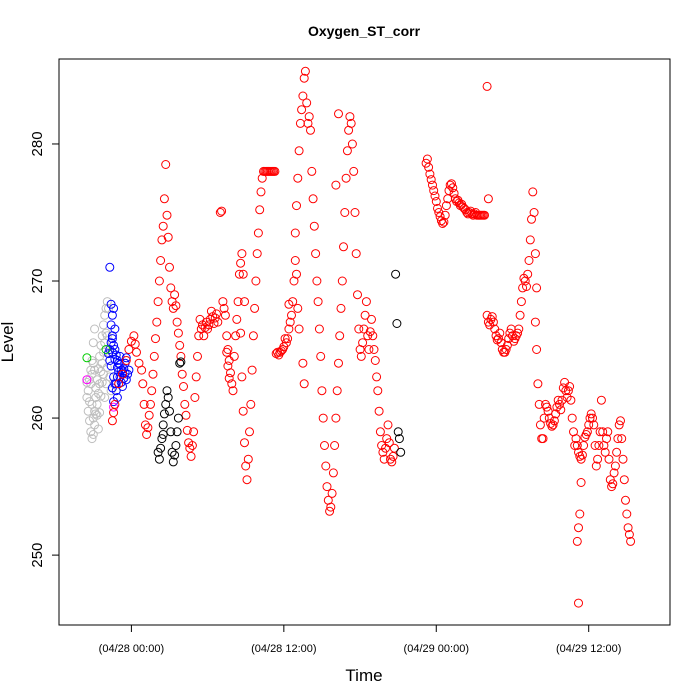  What do you see at coordinates (131, 649) in the screenshot?
I see `x-tick-label-0: (04/28 00:00)` at bounding box center [131, 649].